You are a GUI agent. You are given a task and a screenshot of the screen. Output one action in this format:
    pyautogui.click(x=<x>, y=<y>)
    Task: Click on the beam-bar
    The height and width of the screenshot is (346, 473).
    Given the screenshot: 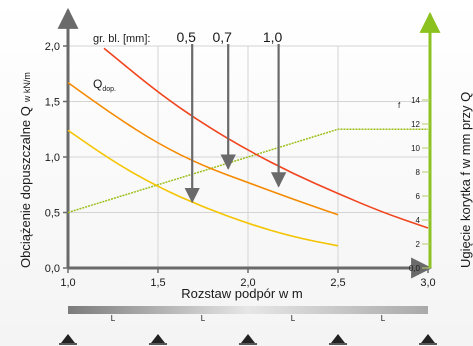 What is the action you would take?
    pyautogui.click(x=248, y=310)
    